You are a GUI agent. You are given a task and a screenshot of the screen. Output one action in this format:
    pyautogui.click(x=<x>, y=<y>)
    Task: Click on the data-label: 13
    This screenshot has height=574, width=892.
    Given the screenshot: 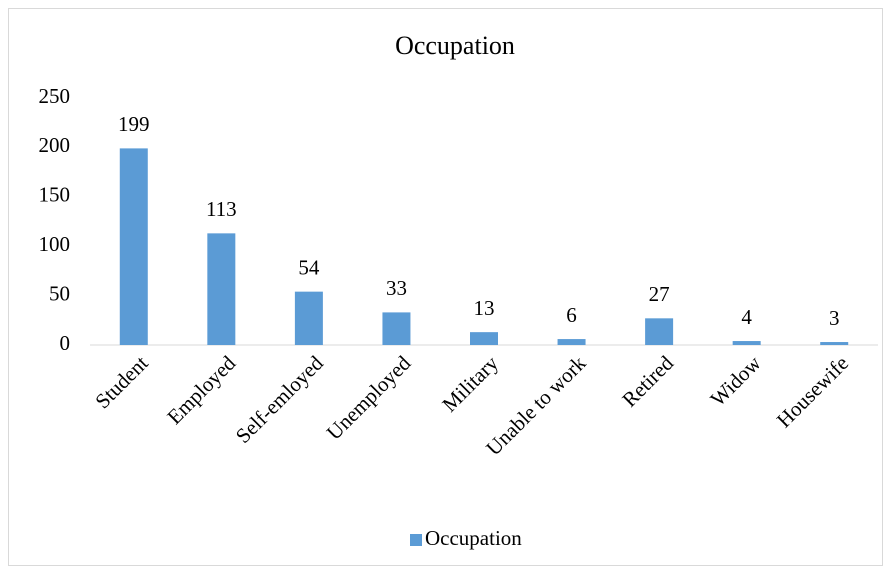 What is the action you would take?
    pyautogui.click(x=484, y=308)
    